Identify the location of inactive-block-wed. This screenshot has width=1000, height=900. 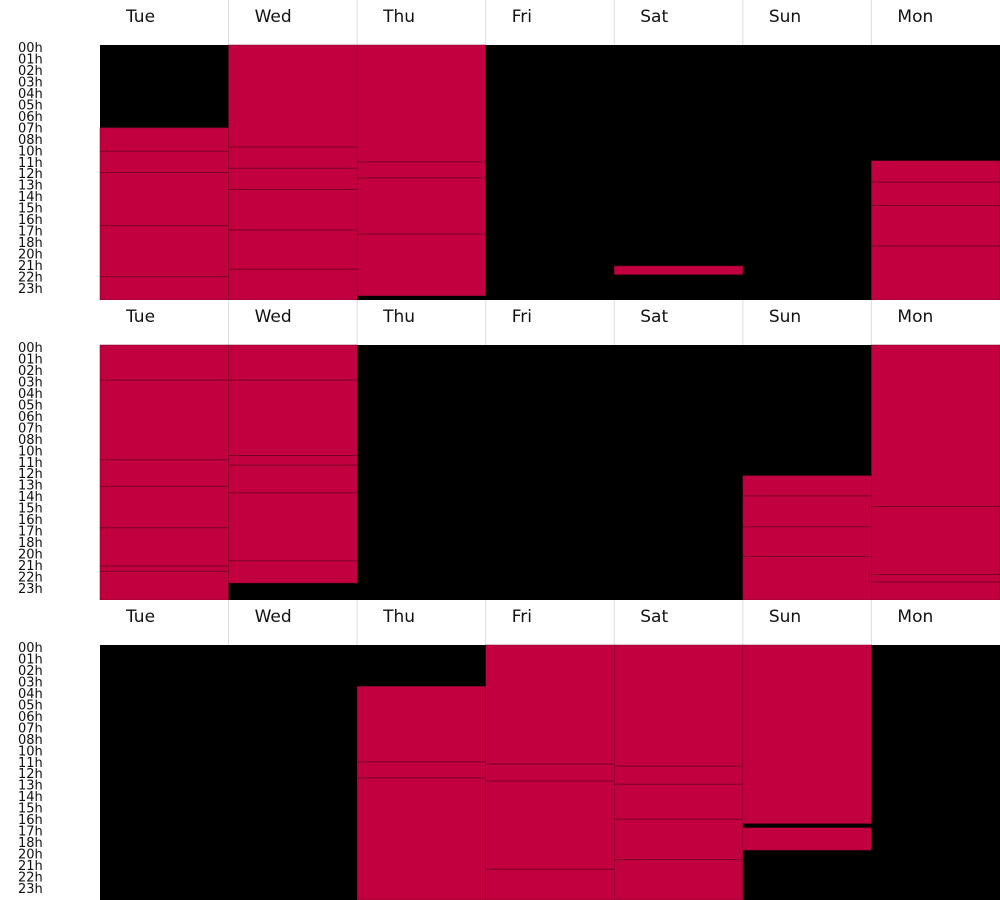
(293, 772).